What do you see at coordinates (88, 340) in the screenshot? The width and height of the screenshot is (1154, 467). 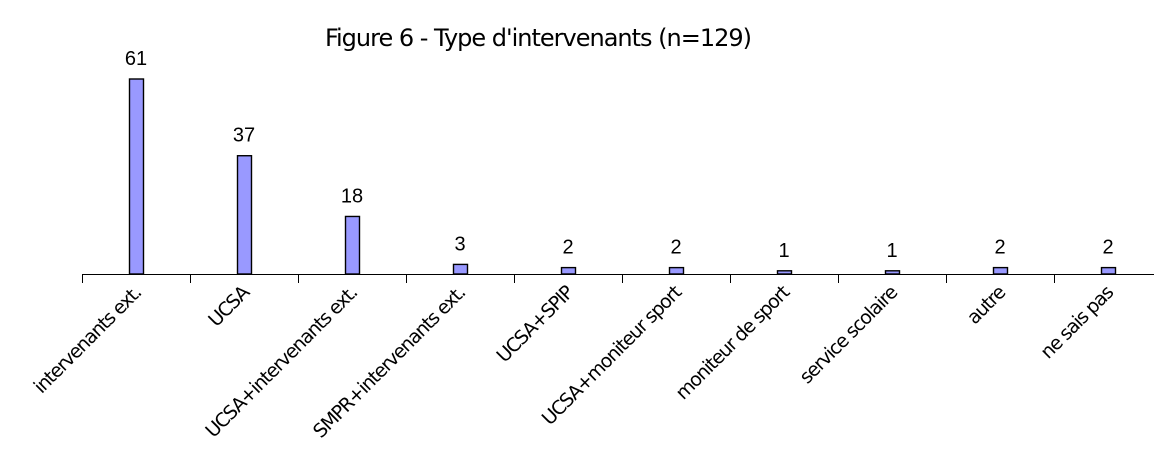 I see `x-tick-label: intervenants ext.` at bounding box center [88, 340].